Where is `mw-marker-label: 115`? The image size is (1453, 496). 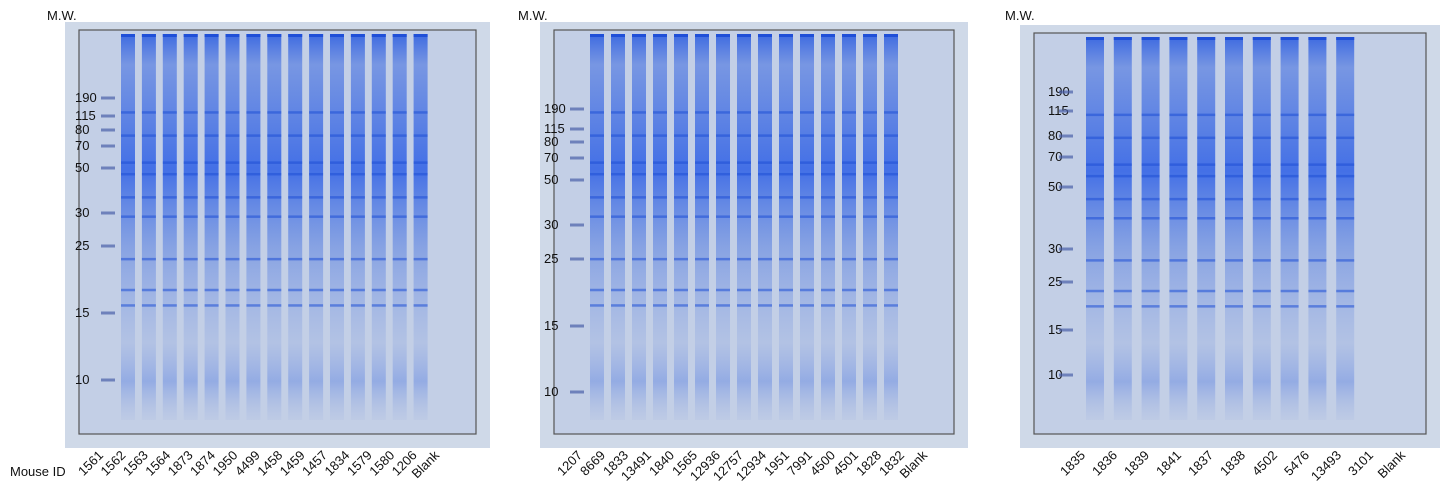
mw-marker-label: 115 is located at coordinates (85, 115).